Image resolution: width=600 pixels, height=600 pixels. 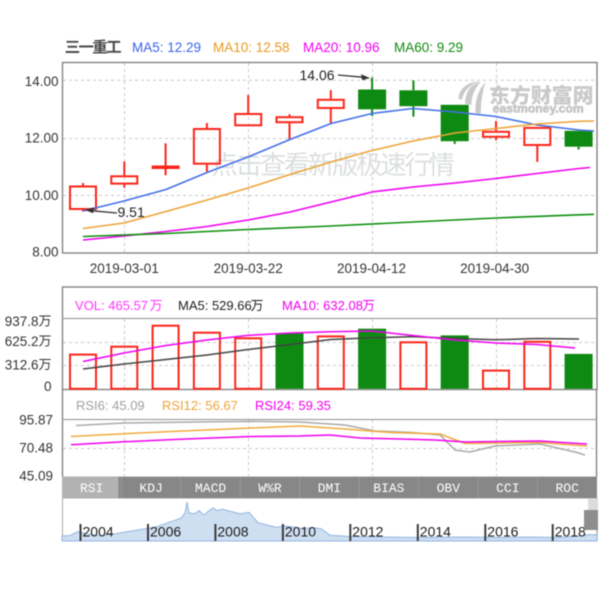 What do you see at coordinates (322, 305) in the screenshot?
I see `svg-text: MA10: 632.08` at bounding box center [322, 305].